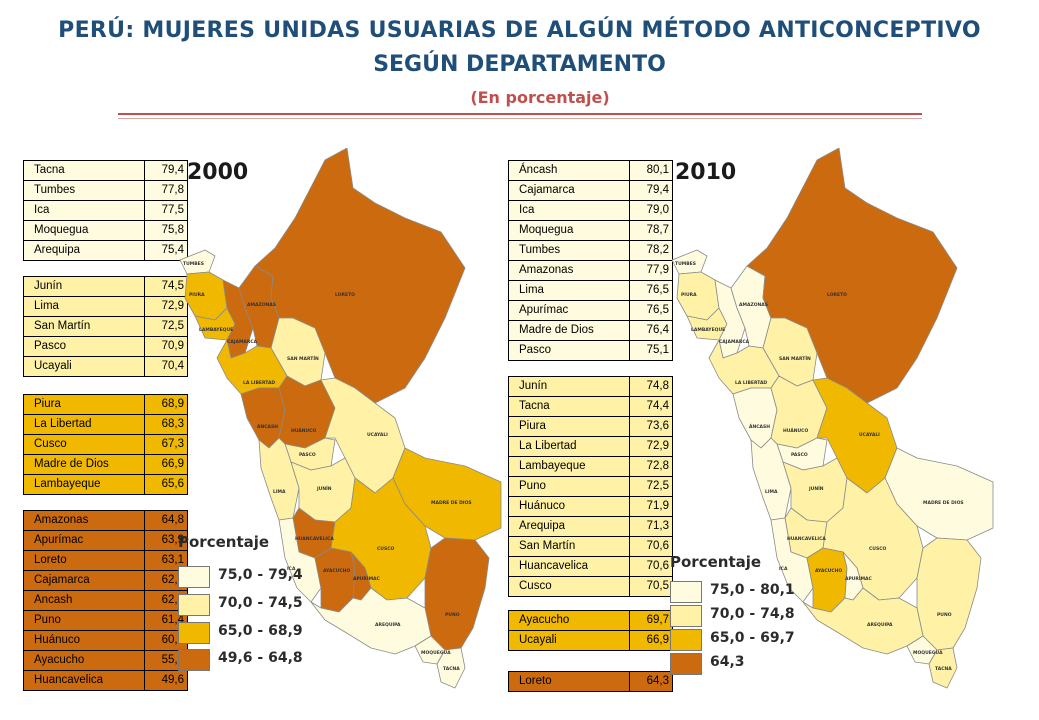 The width and height of the screenshot is (1039, 720). What do you see at coordinates (166, 286) in the screenshot?
I see `percentage-value: 74,5` at bounding box center [166, 286].